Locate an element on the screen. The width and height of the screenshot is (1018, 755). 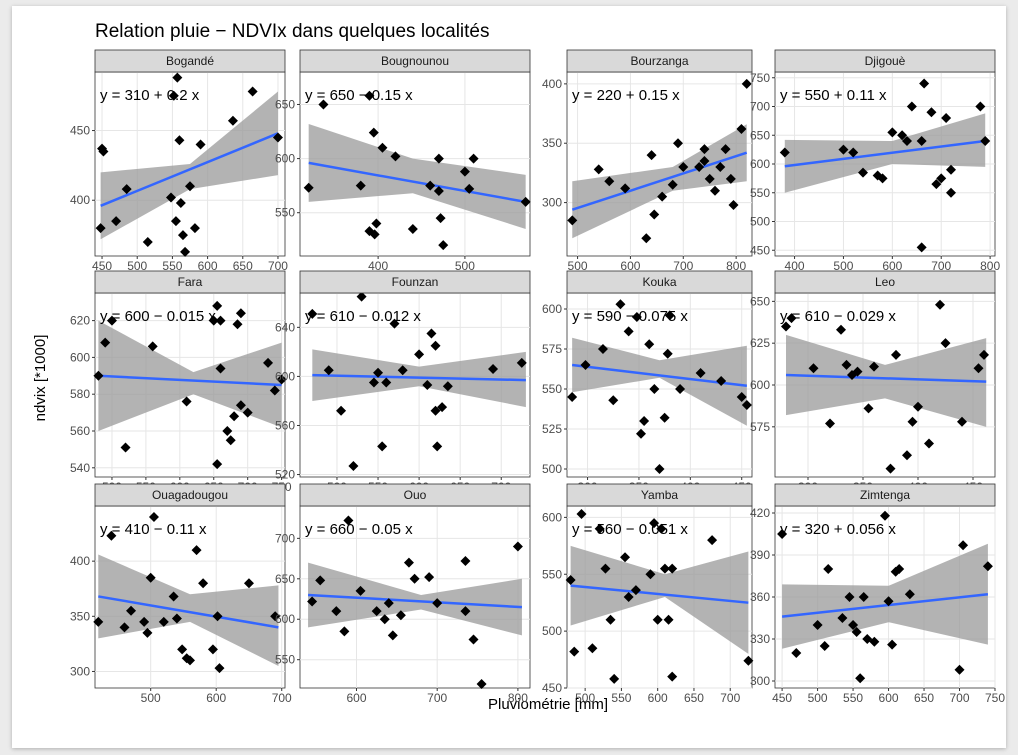
x-tick-label: 650 is located at coordinates (694, 698).